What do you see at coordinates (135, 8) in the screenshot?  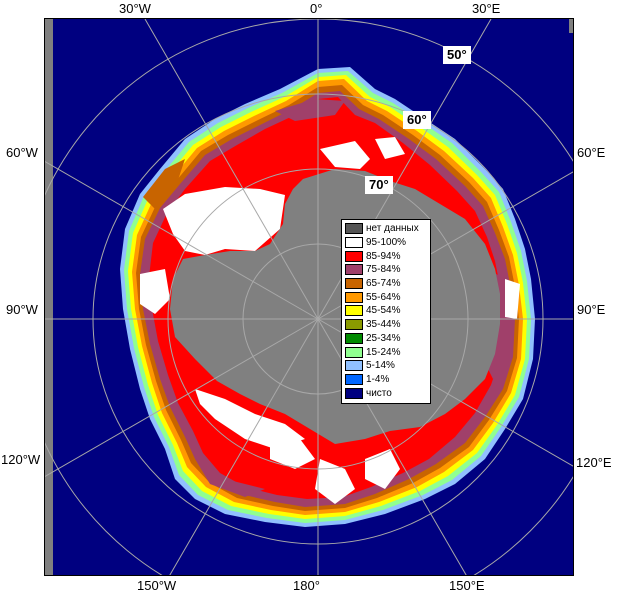 I see `lon-label-30w: 30°W` at bounding box center [135, 8].